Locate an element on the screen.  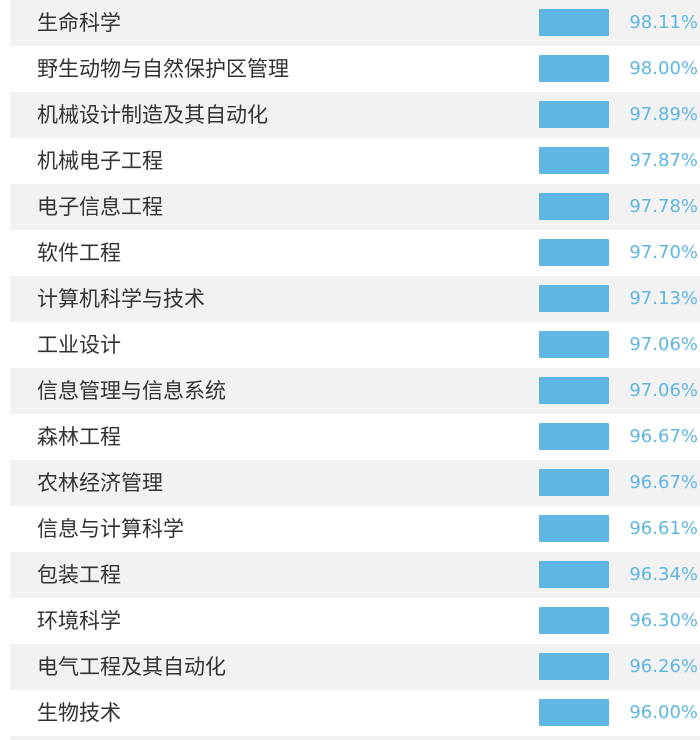
category-label: 电子信息工程 is located at coordinates (100, 207).